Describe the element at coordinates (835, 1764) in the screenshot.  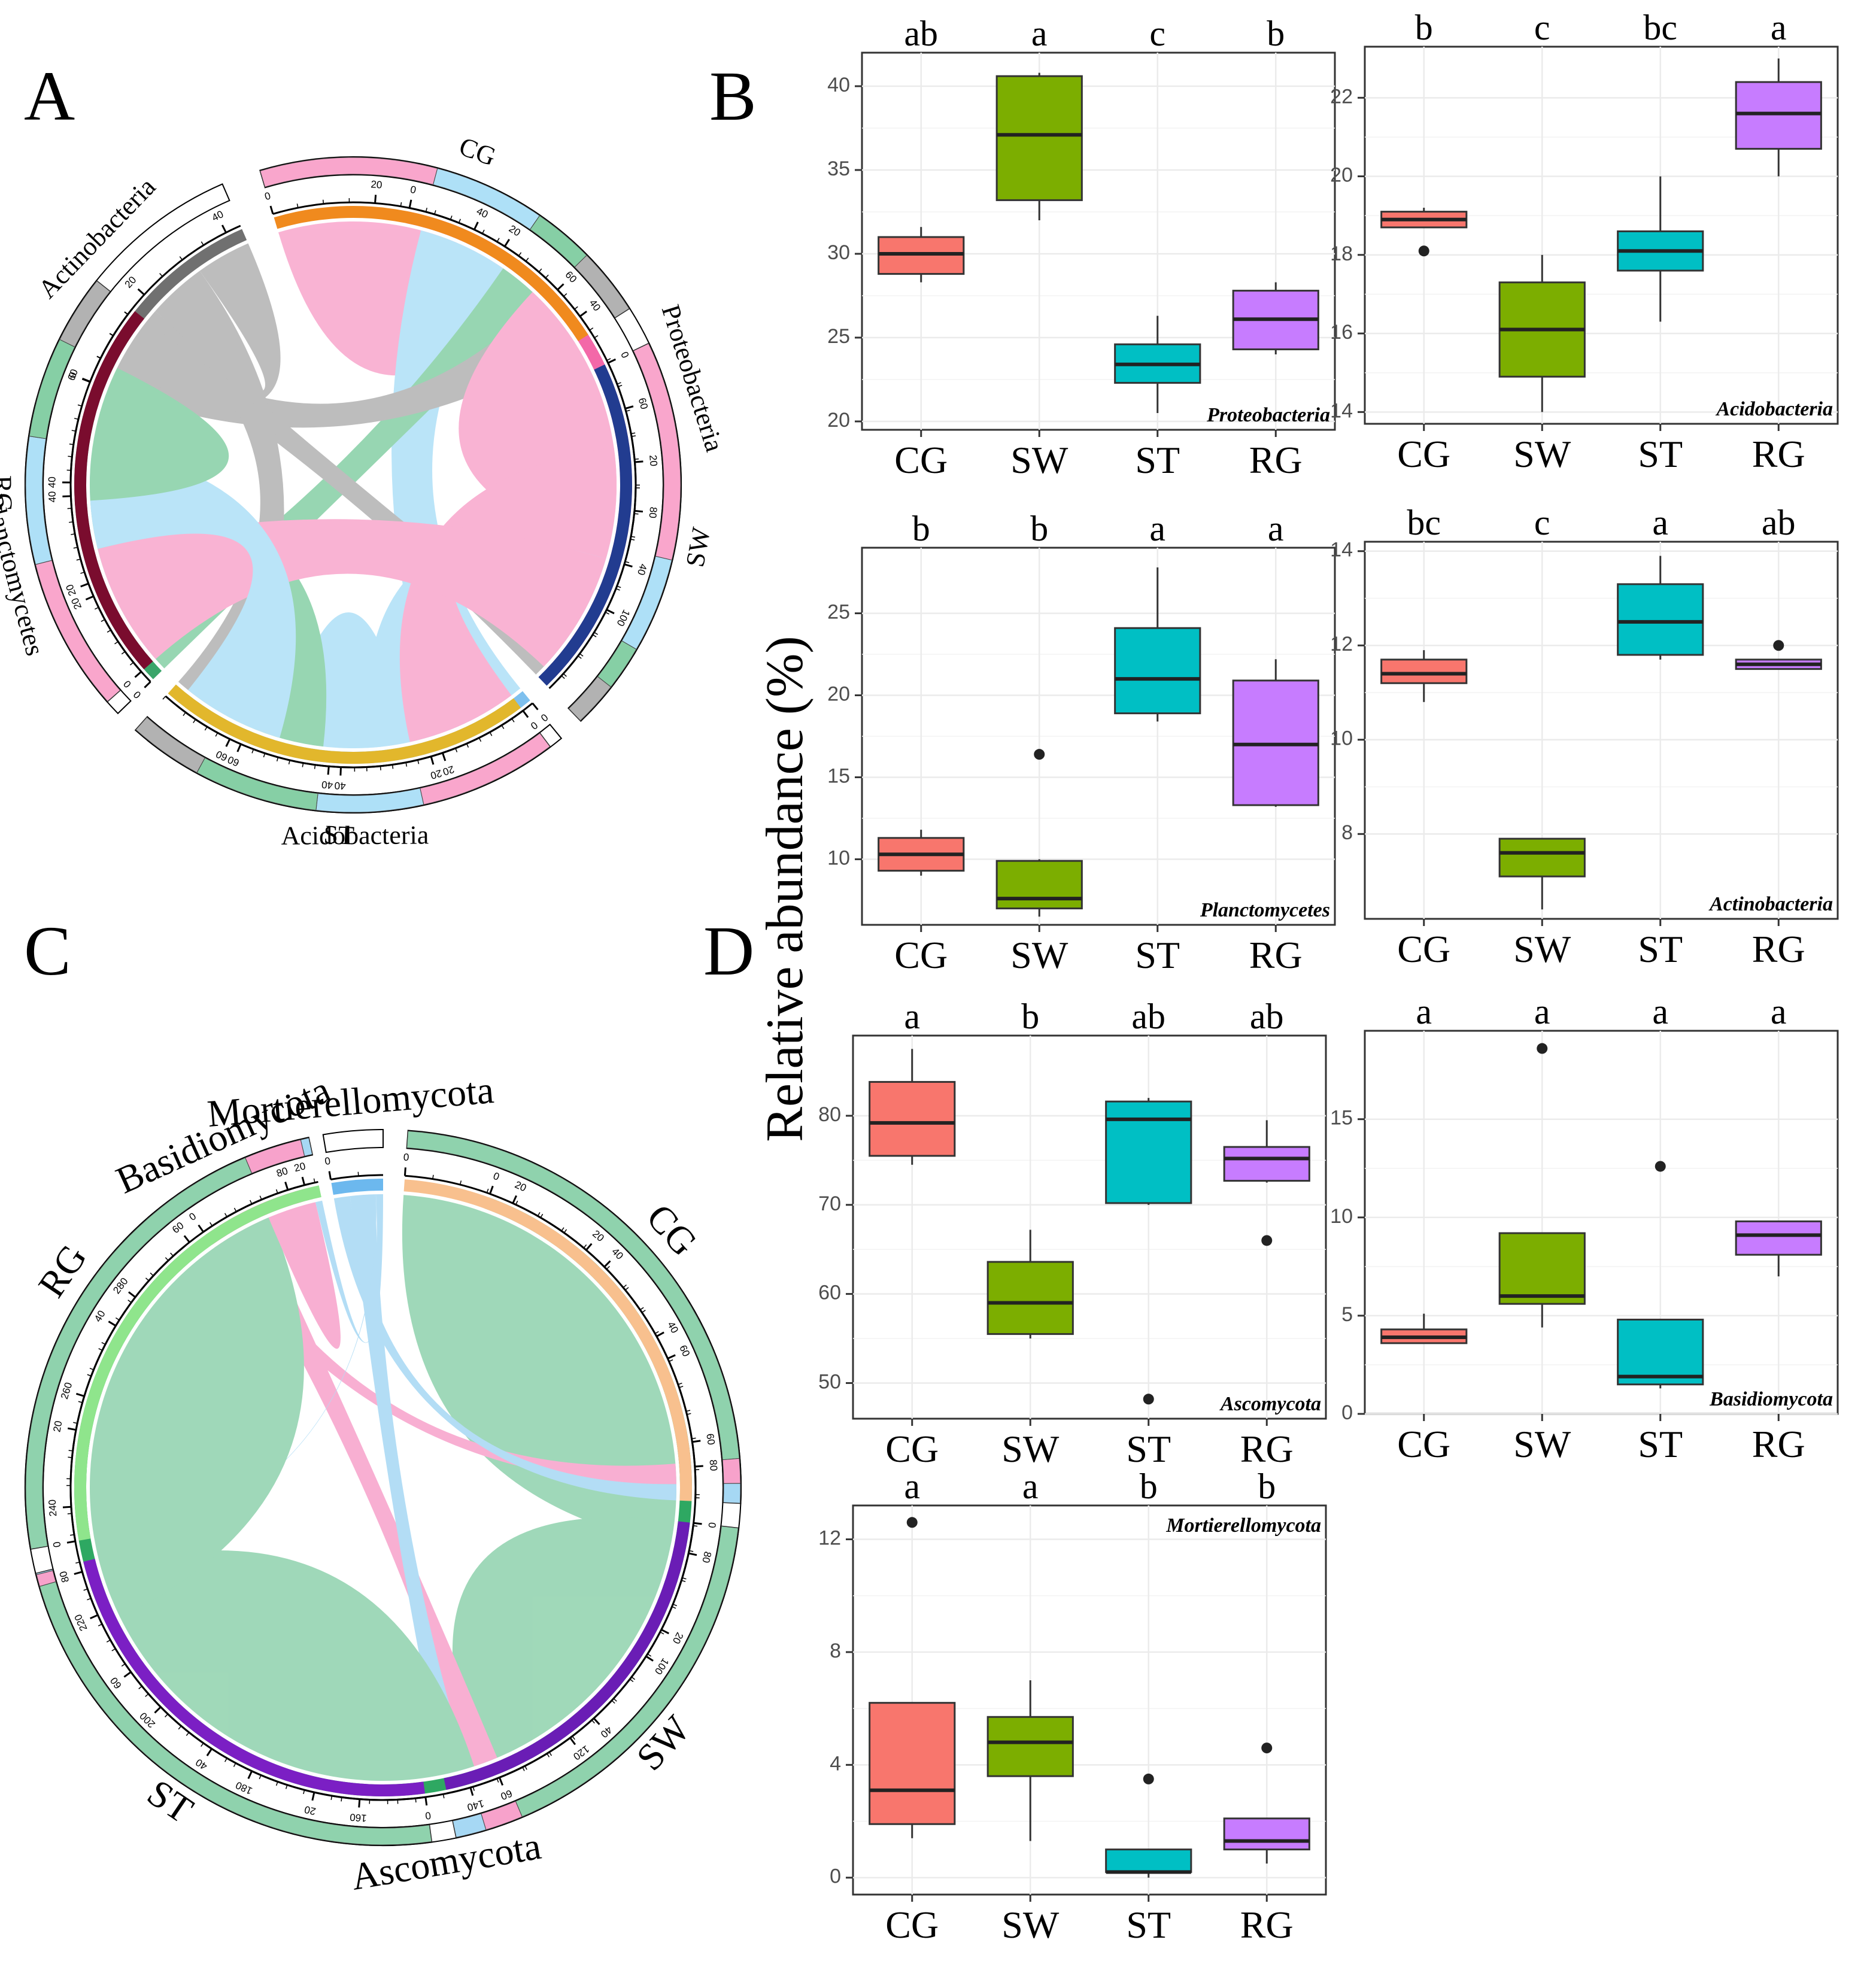
I see `y-tick-label: 4` at that location.